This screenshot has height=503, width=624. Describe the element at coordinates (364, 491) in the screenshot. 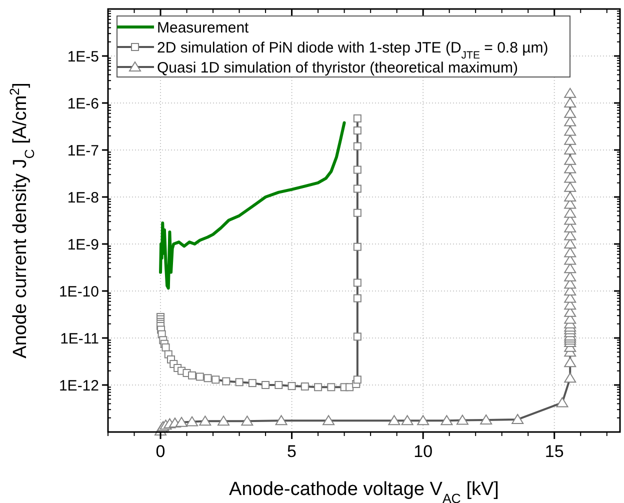

I see `x-axis-title: Anode-cathode voltage V$_{AC}$ [kV]` at that location.